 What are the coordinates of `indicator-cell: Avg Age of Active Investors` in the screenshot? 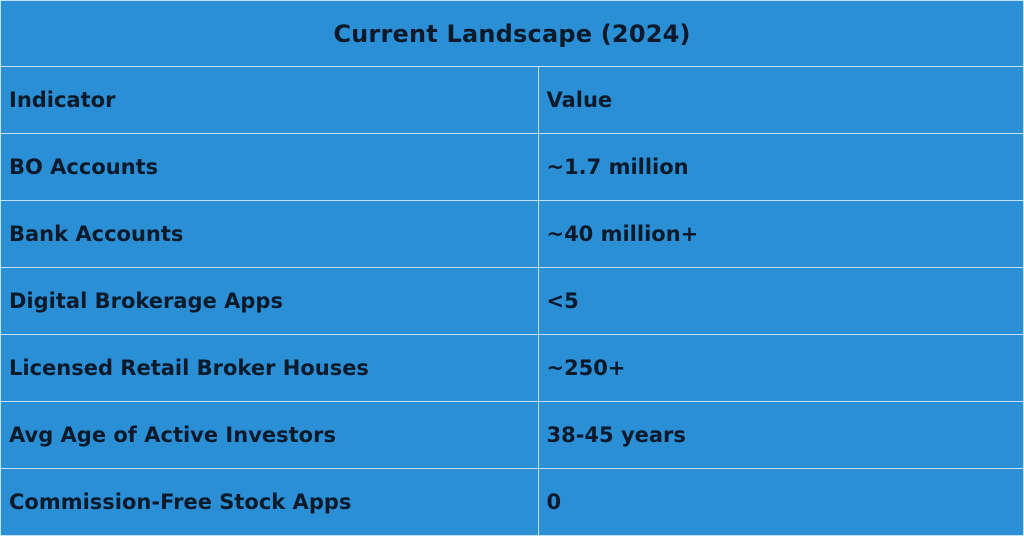 It's located at (270, 435).